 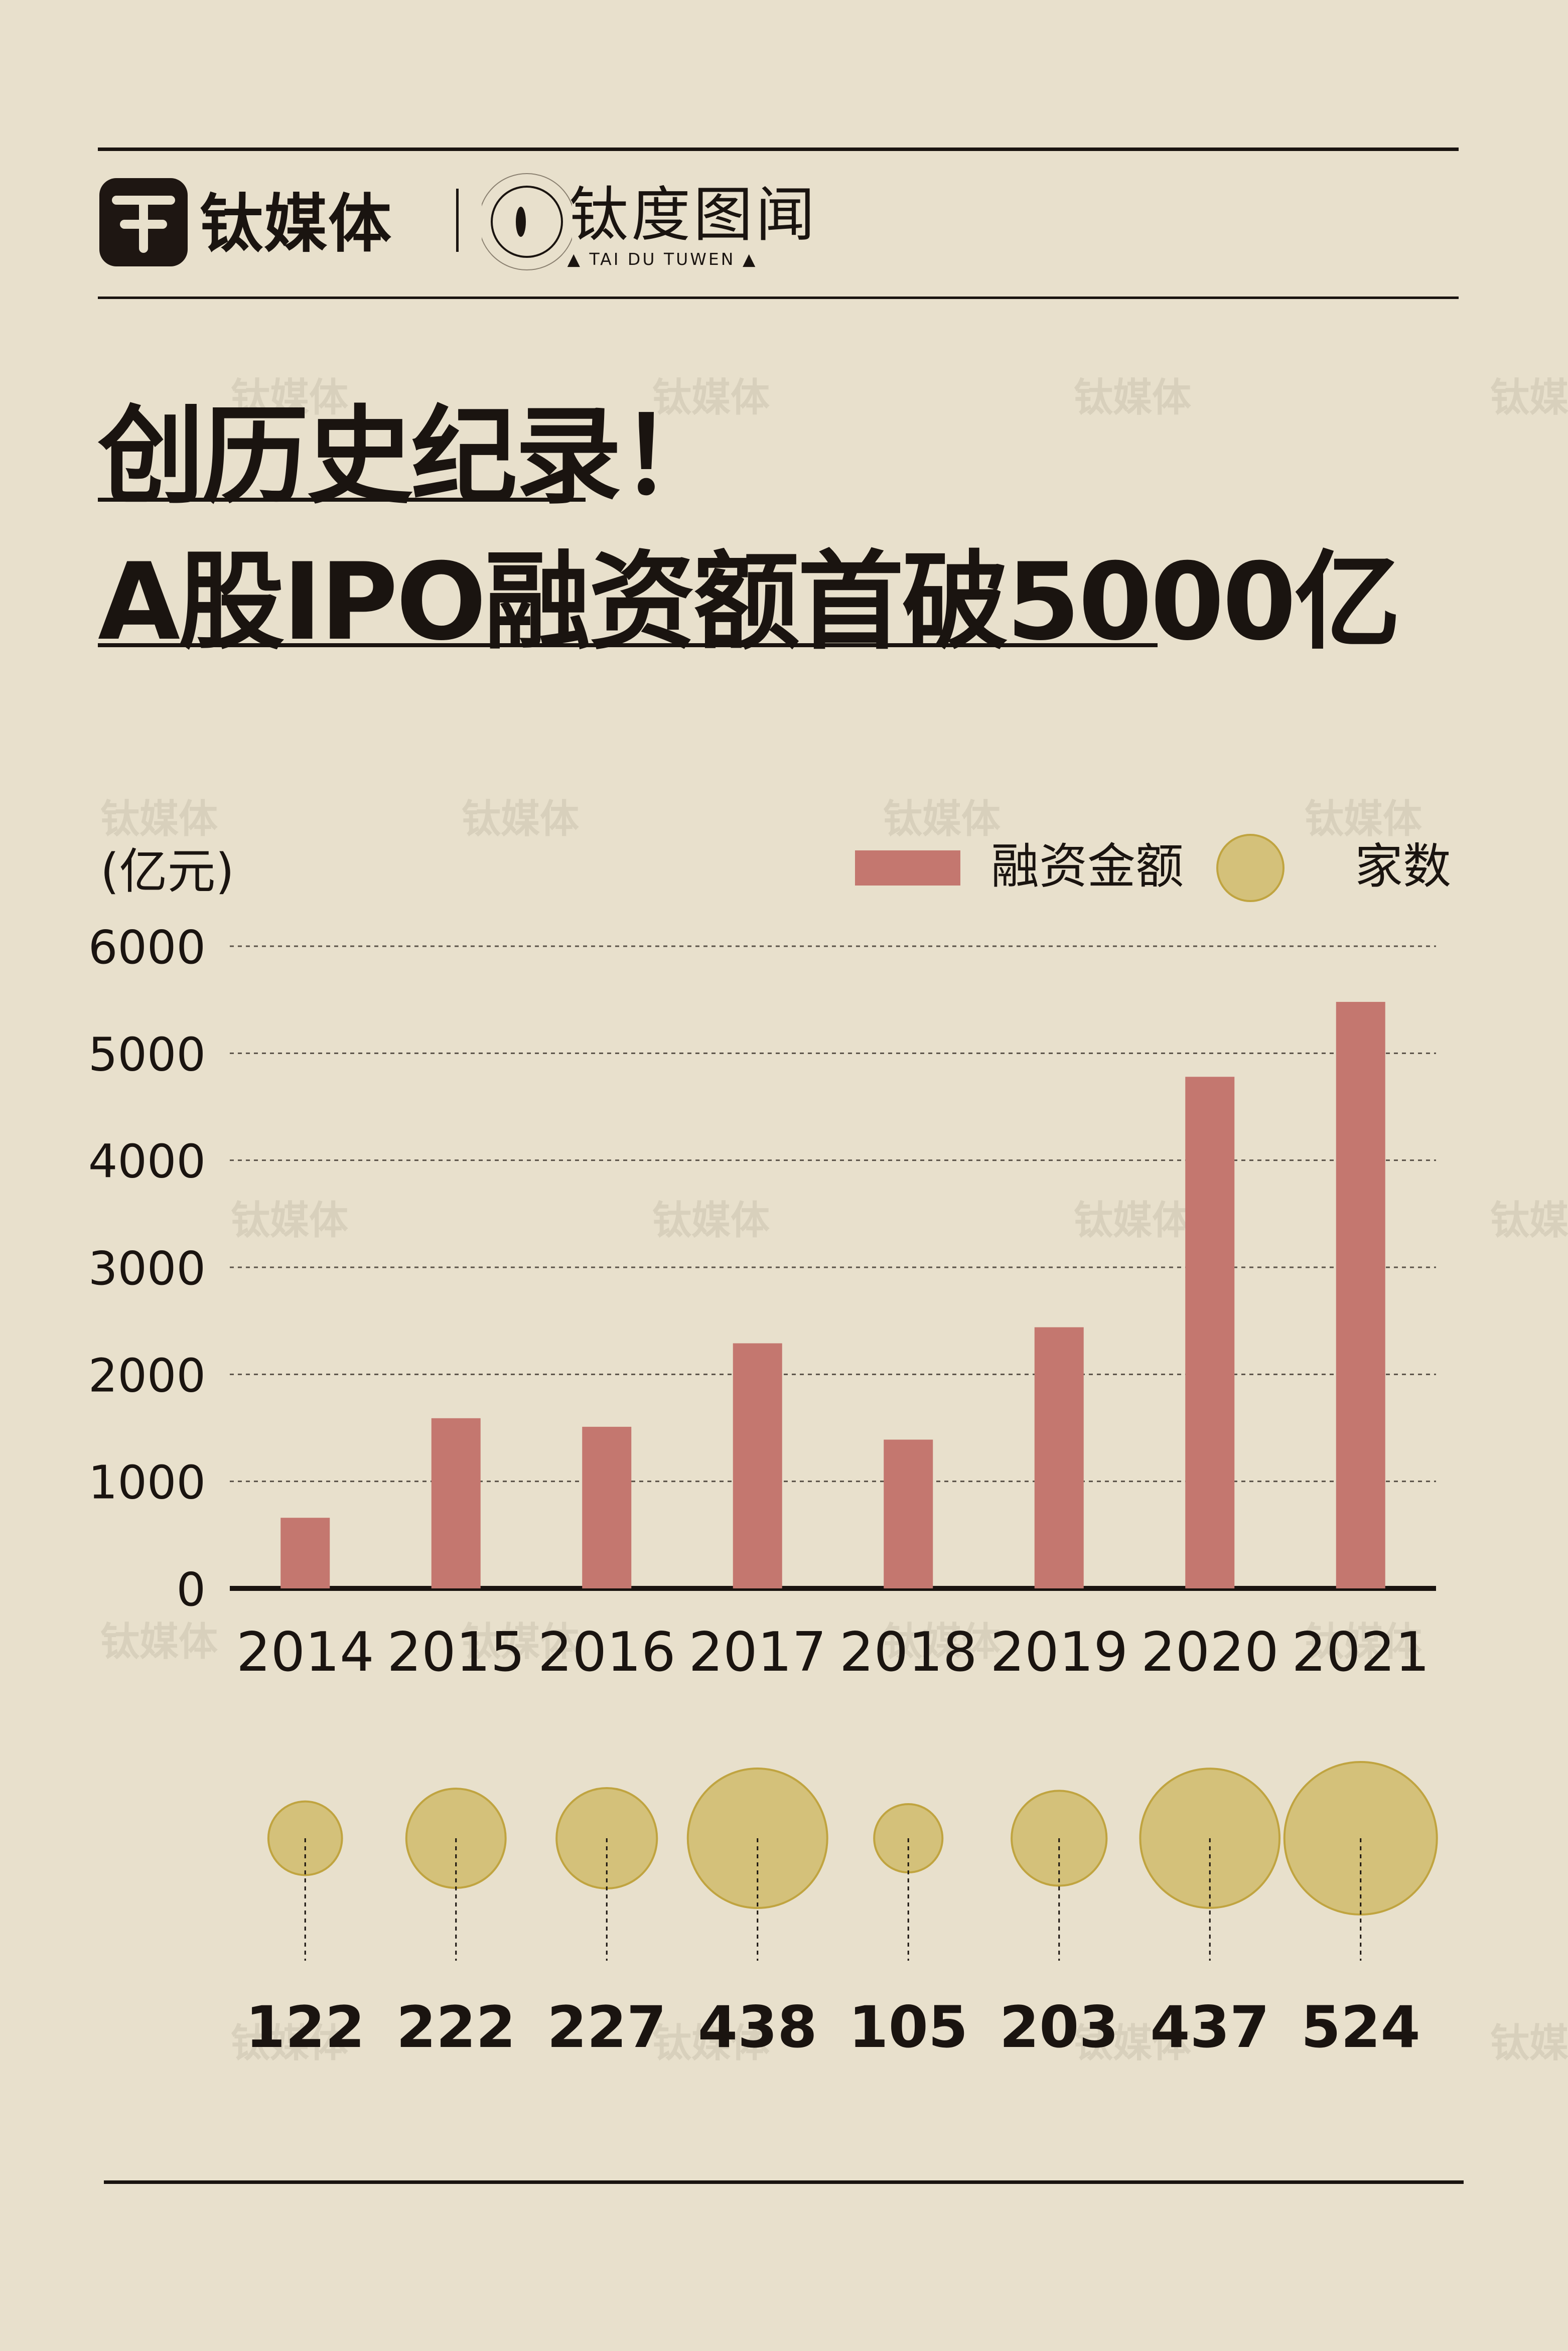 I want to click on x-tick-label: 2015, so click(x=456, y=1652).